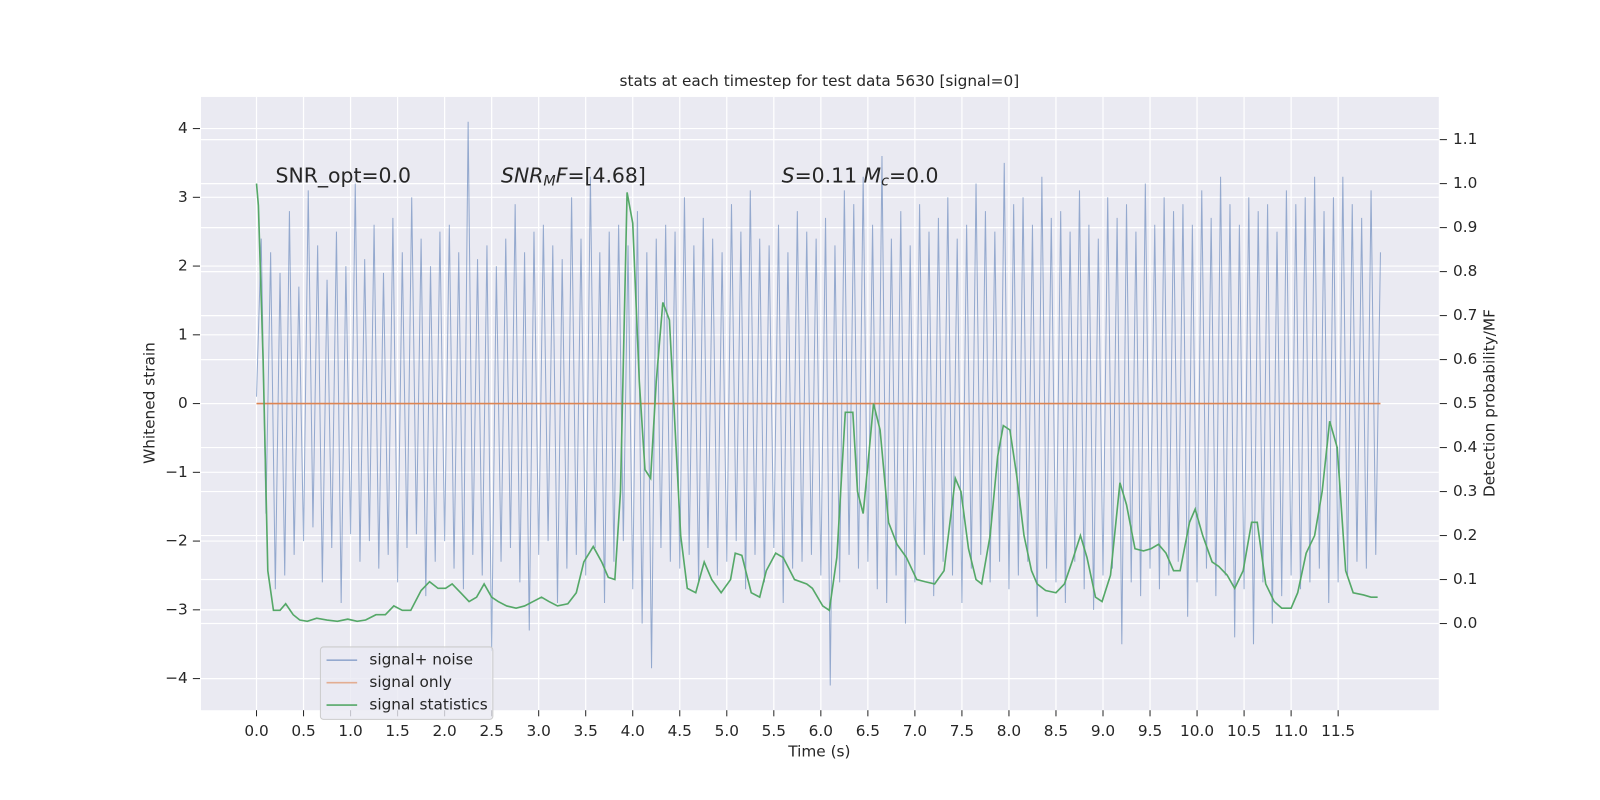 This screenshot has width=1600, height=800. I want to click on x-tick-label: 4.5, so click(680, 731).